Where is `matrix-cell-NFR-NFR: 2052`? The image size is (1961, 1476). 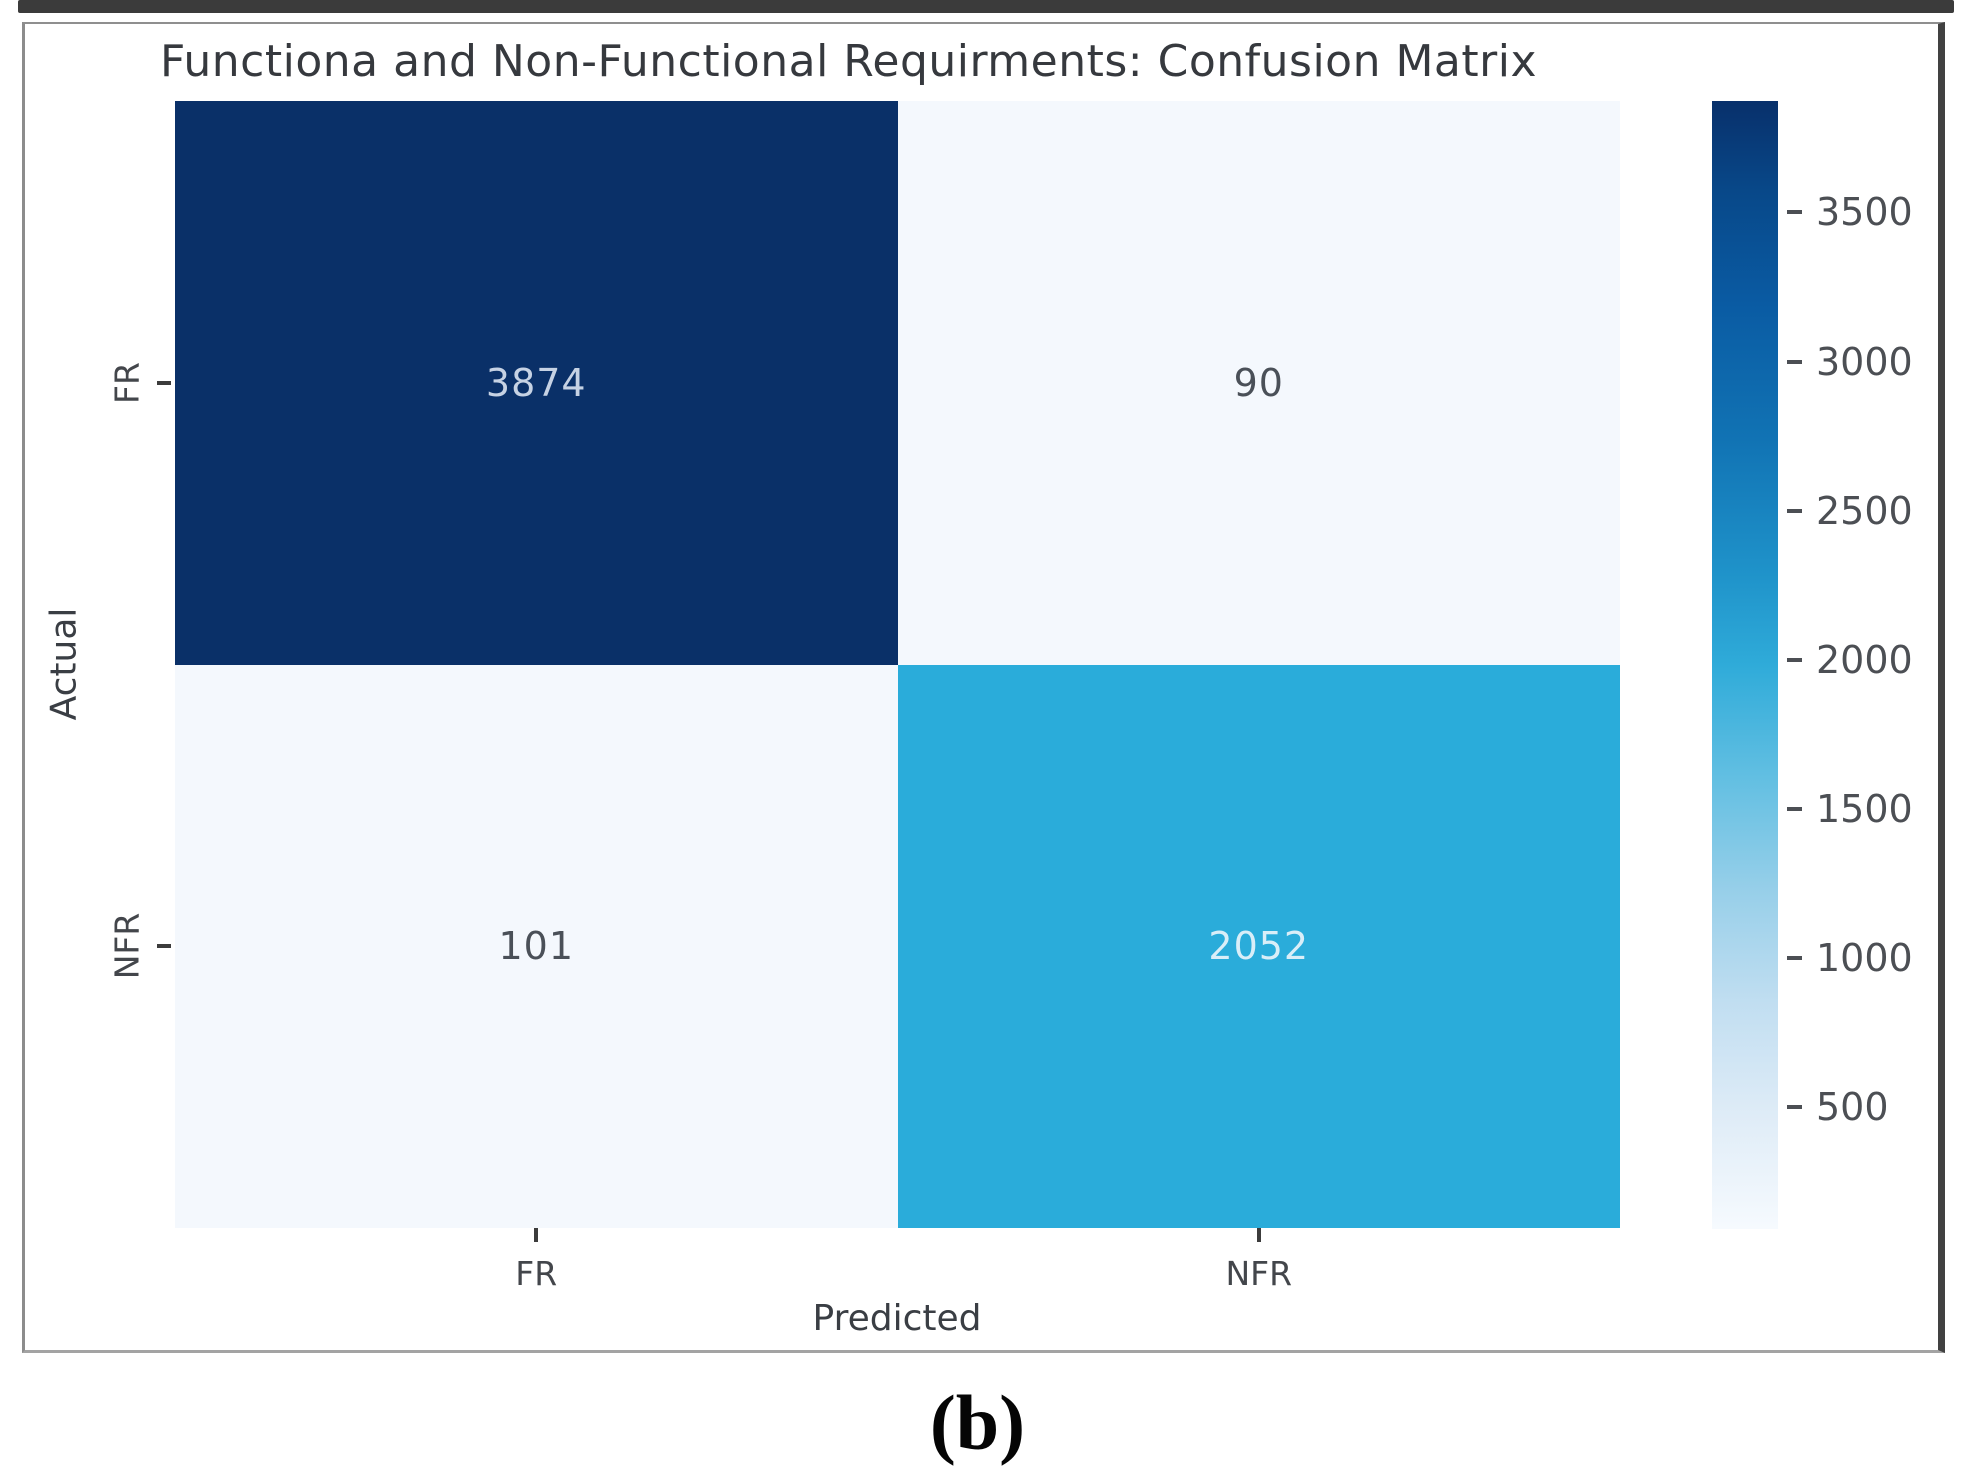 matrix-cell-NFR-NFR: 2052 is located at coordinates (1258, 946).